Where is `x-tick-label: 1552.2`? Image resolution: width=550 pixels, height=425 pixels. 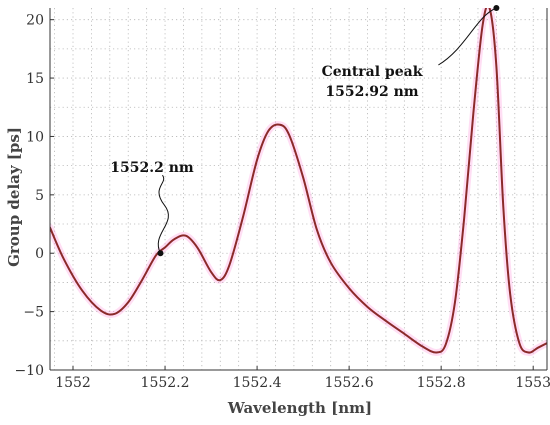 x-tick-label: 1552.2 is located at coordinates (165, 383).